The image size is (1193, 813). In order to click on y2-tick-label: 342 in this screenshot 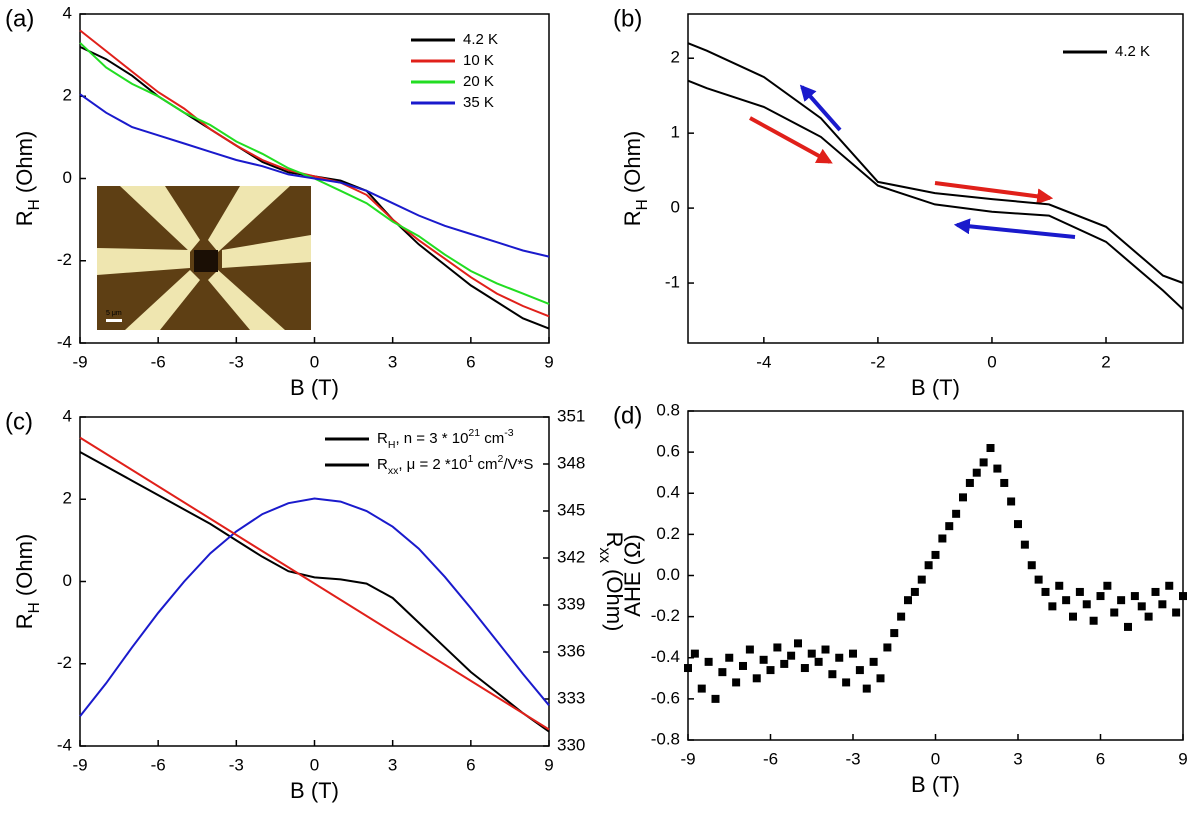, I will do `click(571, 556)`.